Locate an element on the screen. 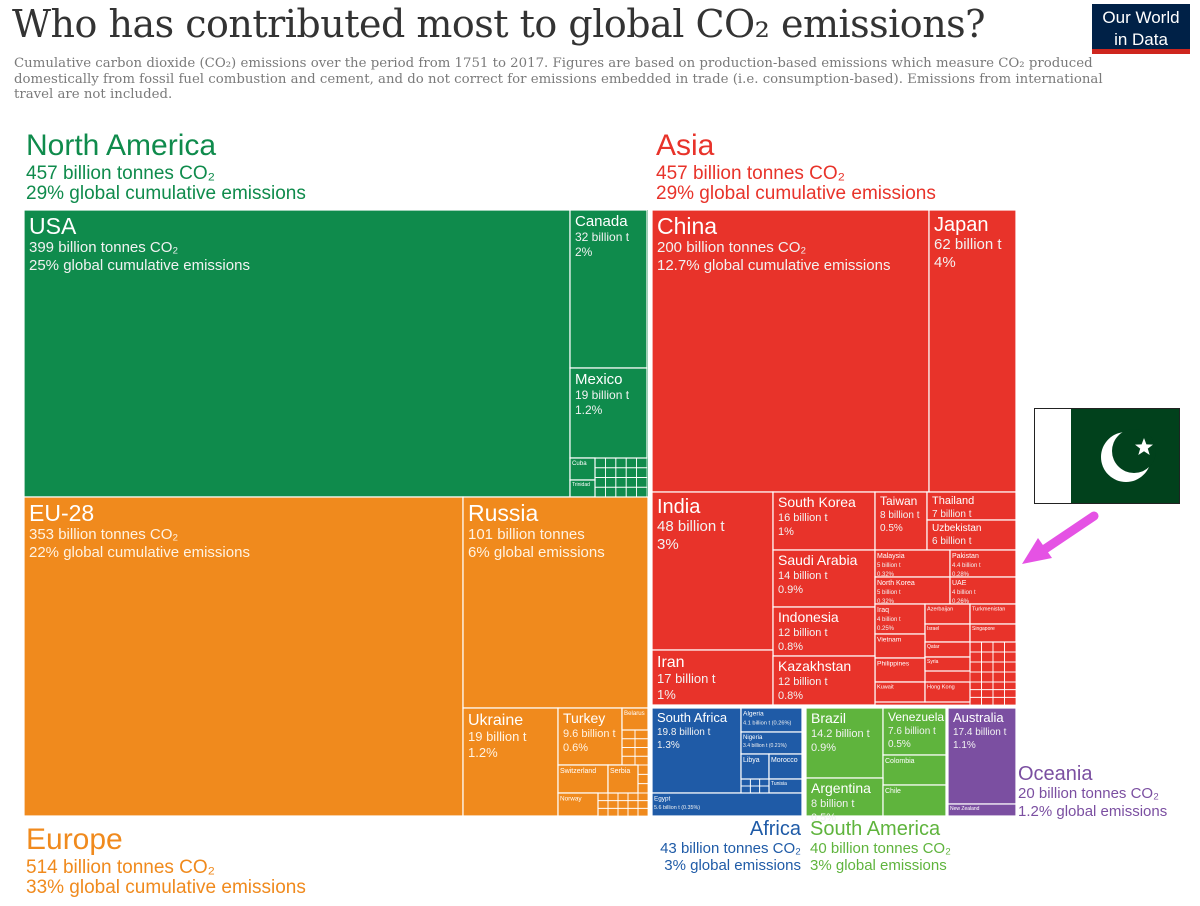 The height and width of the screenshot is (906, 1200). country-egypt-cell is located at coordinates (727, 804).